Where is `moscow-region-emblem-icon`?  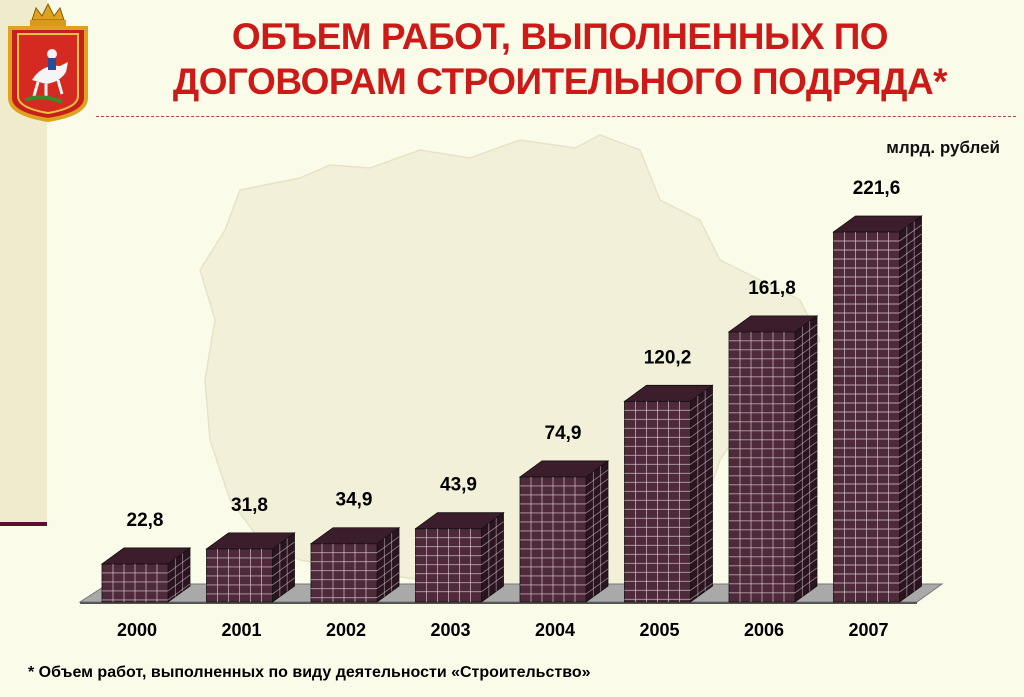 moscow-region-emblem-icon is located at coordinates (48, 62).